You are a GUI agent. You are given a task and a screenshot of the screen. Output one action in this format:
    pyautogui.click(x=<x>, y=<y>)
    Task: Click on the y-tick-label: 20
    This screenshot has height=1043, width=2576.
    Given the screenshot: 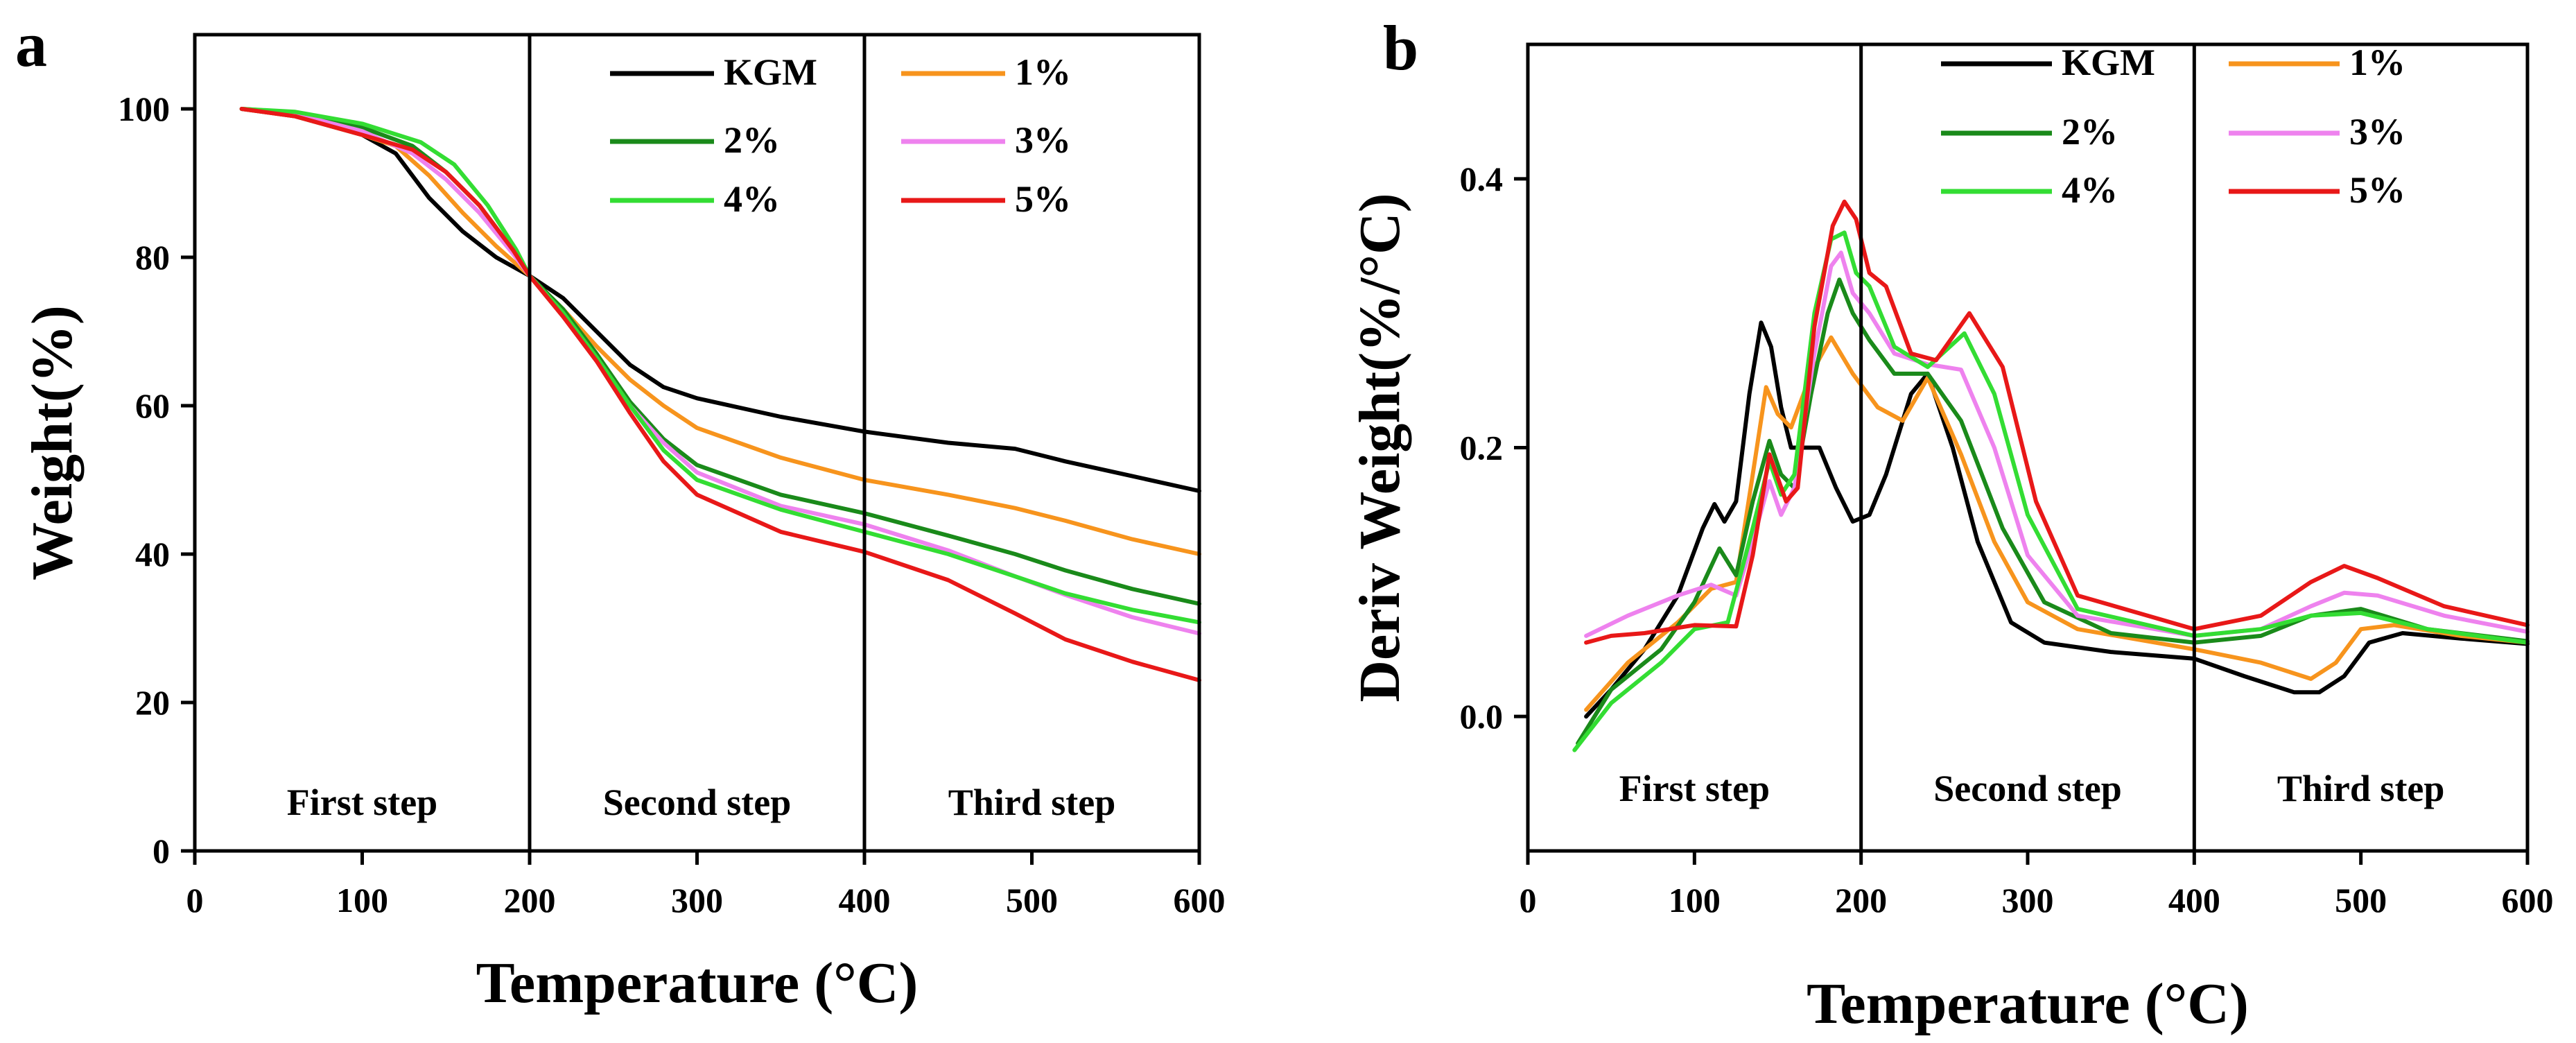 What is the action you would take?
    pyautogui.click(x=152, y=703)
    